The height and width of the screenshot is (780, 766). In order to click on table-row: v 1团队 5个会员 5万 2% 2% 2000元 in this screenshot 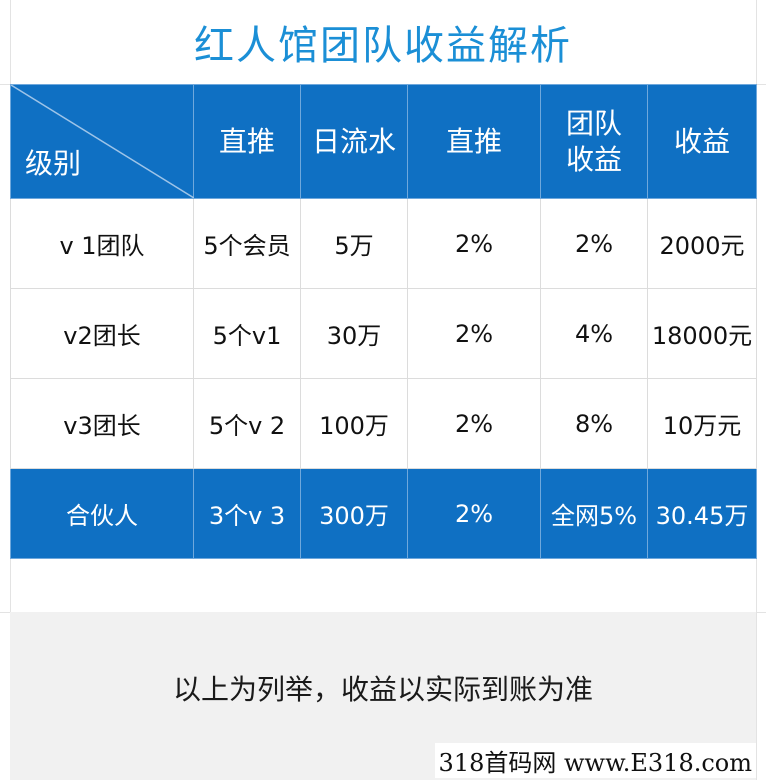, I will do `click(383, 243)`.